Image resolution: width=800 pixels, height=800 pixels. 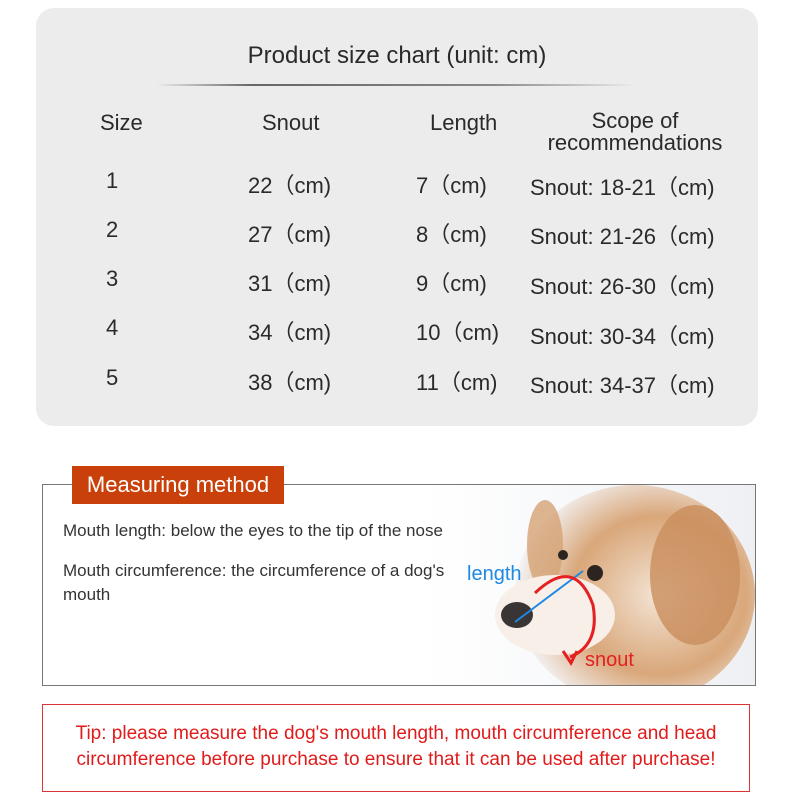 I want to click on header-snout: Snout, so click(x=291, y=122).